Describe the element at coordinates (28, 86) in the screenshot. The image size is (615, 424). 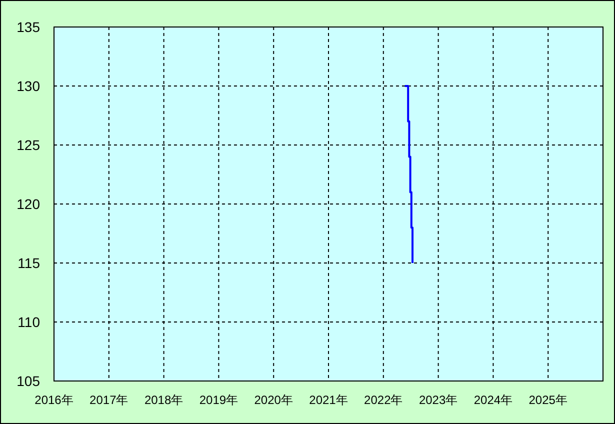
I see `y-tick-label: 130` at that location.